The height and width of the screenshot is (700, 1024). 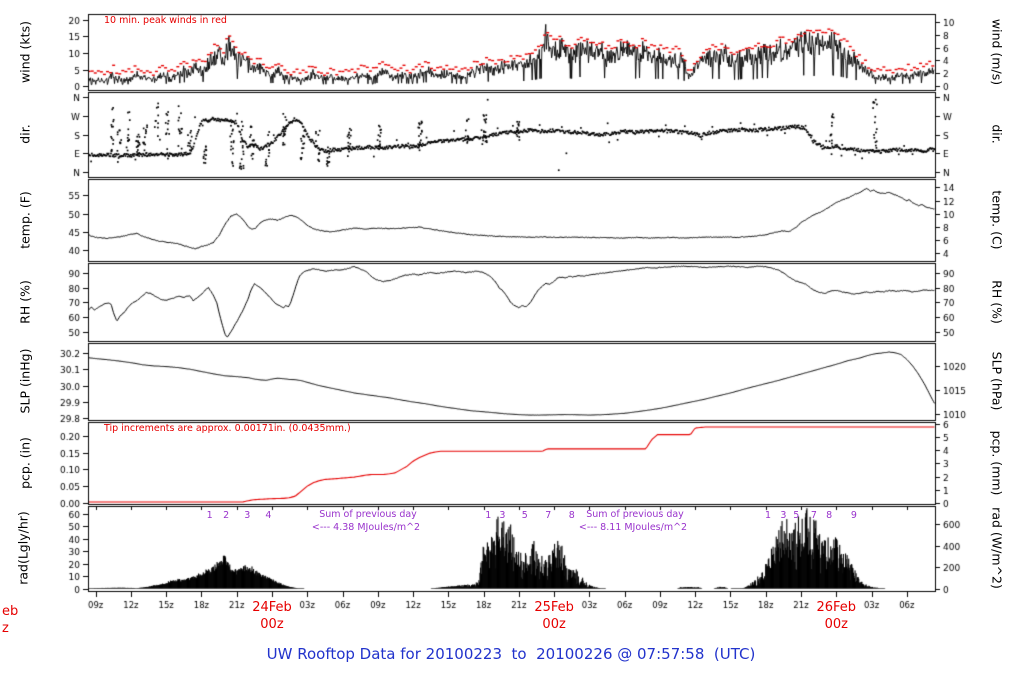 What do you see at coordinates (10, 611) in the screenshot?
I see `clipped-date-label-line1: eb` at bounding box center [10, 611].